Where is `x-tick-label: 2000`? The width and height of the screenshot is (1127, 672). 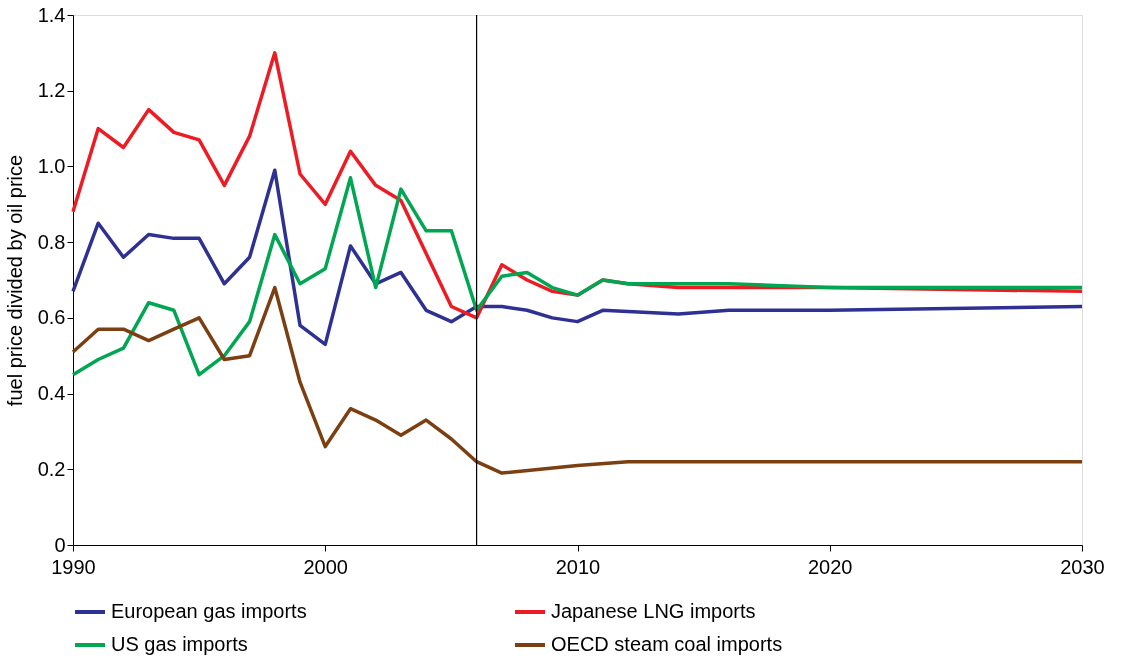 x-tick-label: 2000 is located at coordinates (325, 566).